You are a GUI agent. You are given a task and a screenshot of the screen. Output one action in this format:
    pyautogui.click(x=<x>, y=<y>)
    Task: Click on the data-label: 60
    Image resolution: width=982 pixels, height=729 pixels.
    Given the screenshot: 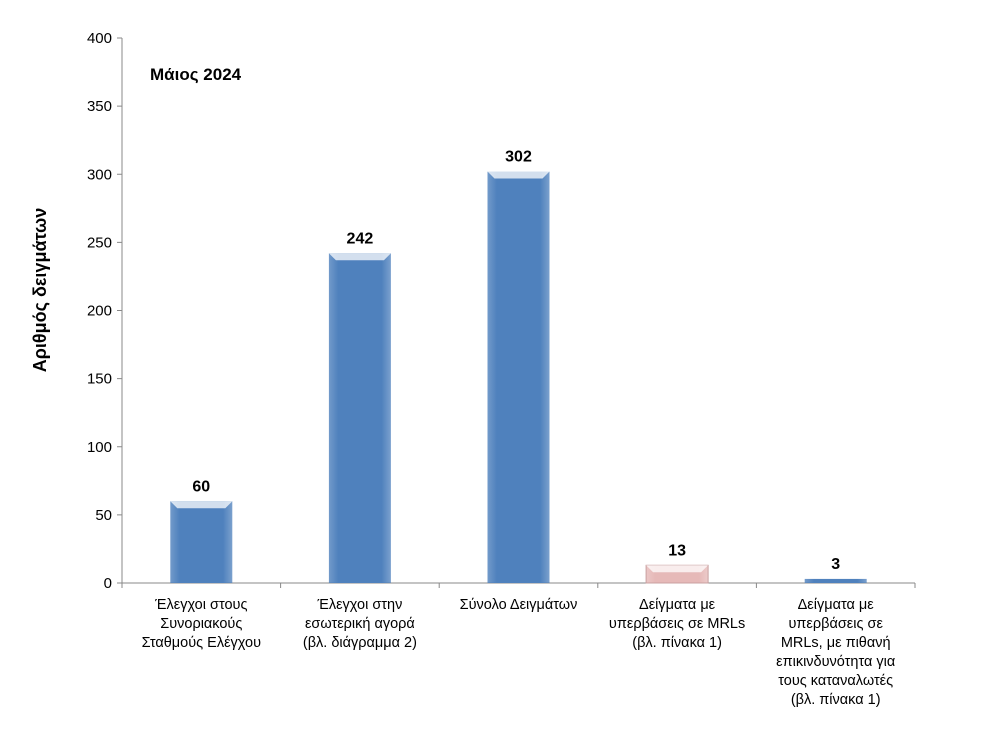 What is the action you would take?
    pyautogui.click(x=201, y=486)
    